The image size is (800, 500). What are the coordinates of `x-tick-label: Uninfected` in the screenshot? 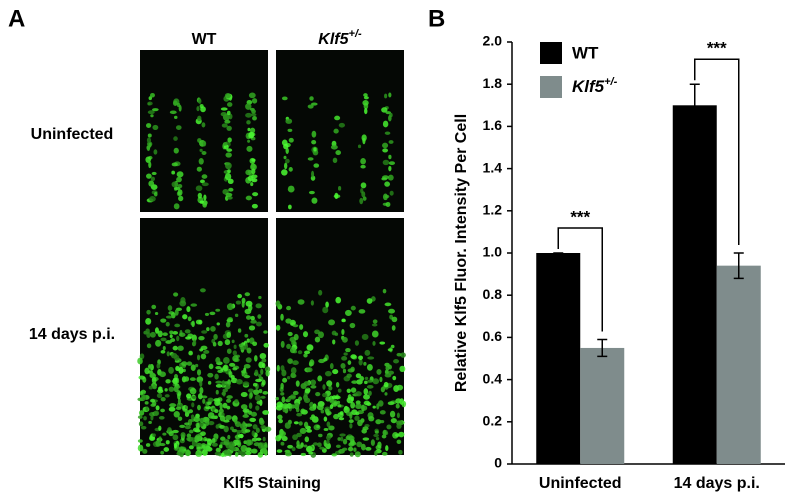 It's located at (580, 483).